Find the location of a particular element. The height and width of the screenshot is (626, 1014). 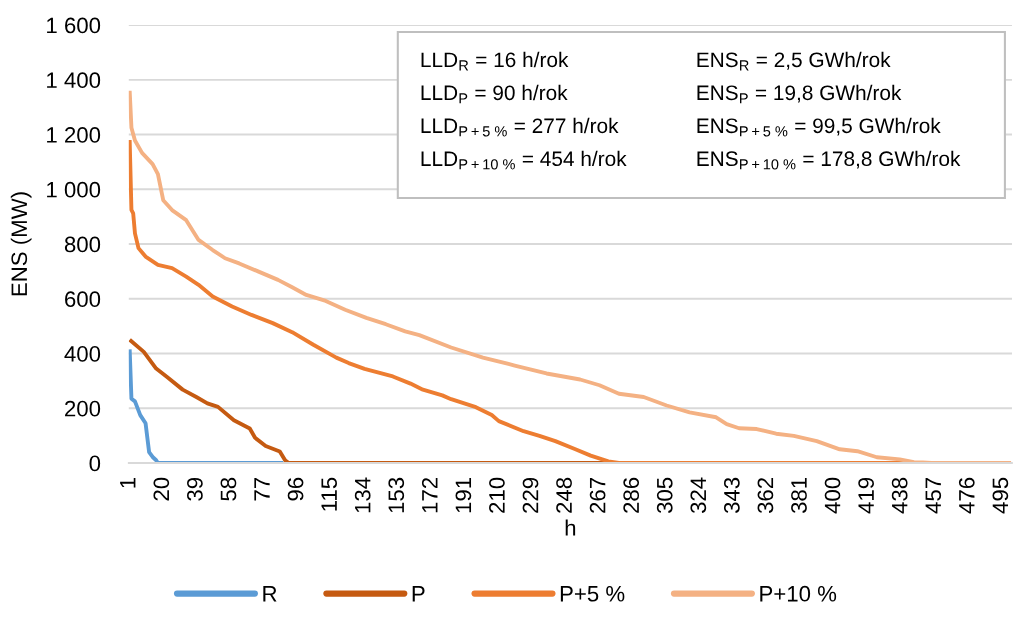

y-tick-label: 1 600 is located at coordinates (74, 25).